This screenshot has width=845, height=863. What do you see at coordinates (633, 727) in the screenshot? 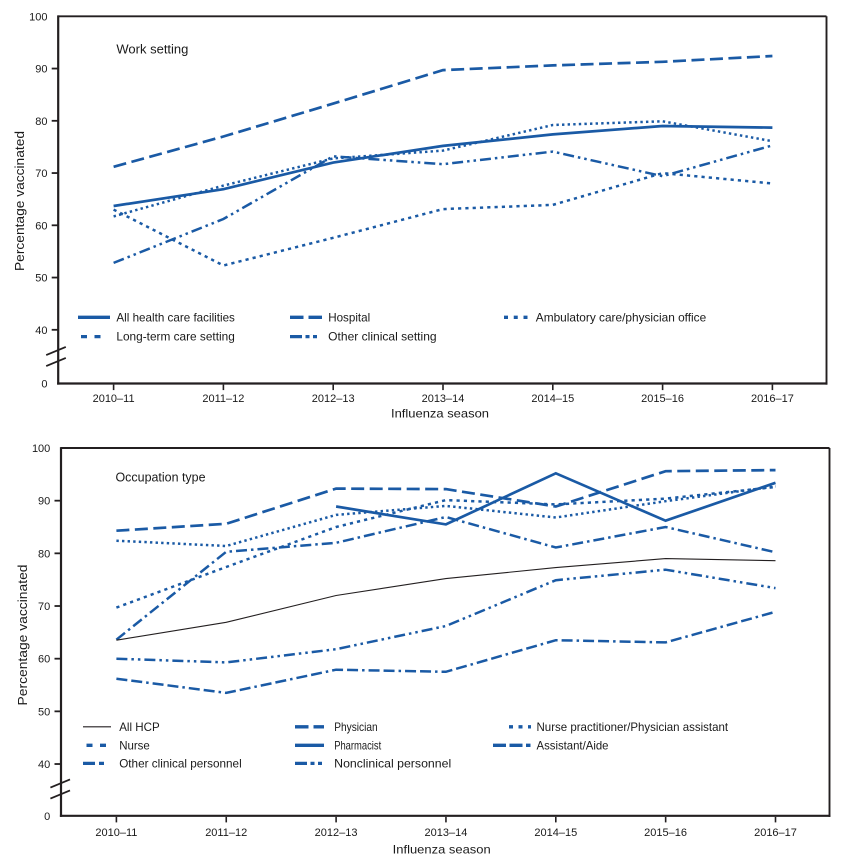
I see `svg-text:Nurse practitioner/Physician a: Nurse practitioner/Physician assistant` at bounding box center [633, 727].